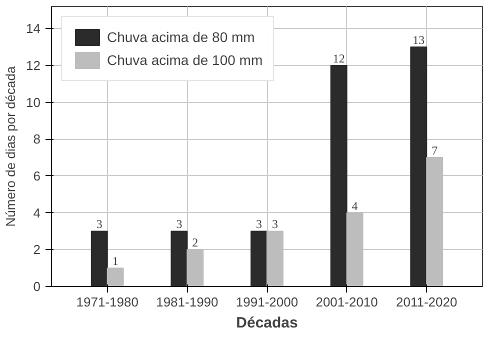 The height and width of the screenshot is (338, 496). What do you see at coordinates (427, 302) in the screenshot?
I see `x-tick-label: 2011-2020` at bounding box center [427, 302].